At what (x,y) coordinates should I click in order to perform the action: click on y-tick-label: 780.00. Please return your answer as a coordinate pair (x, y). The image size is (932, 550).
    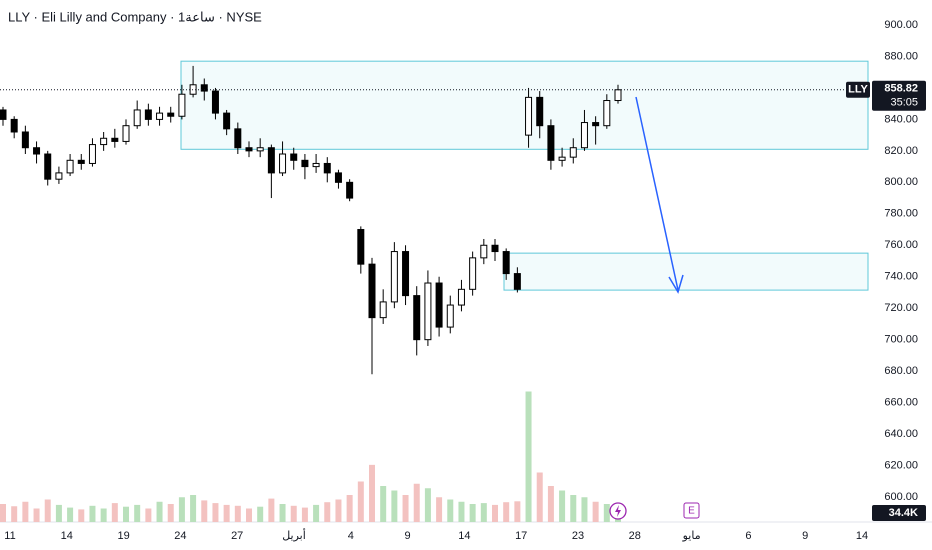
    Looking at the image, I should click on (901, 214).